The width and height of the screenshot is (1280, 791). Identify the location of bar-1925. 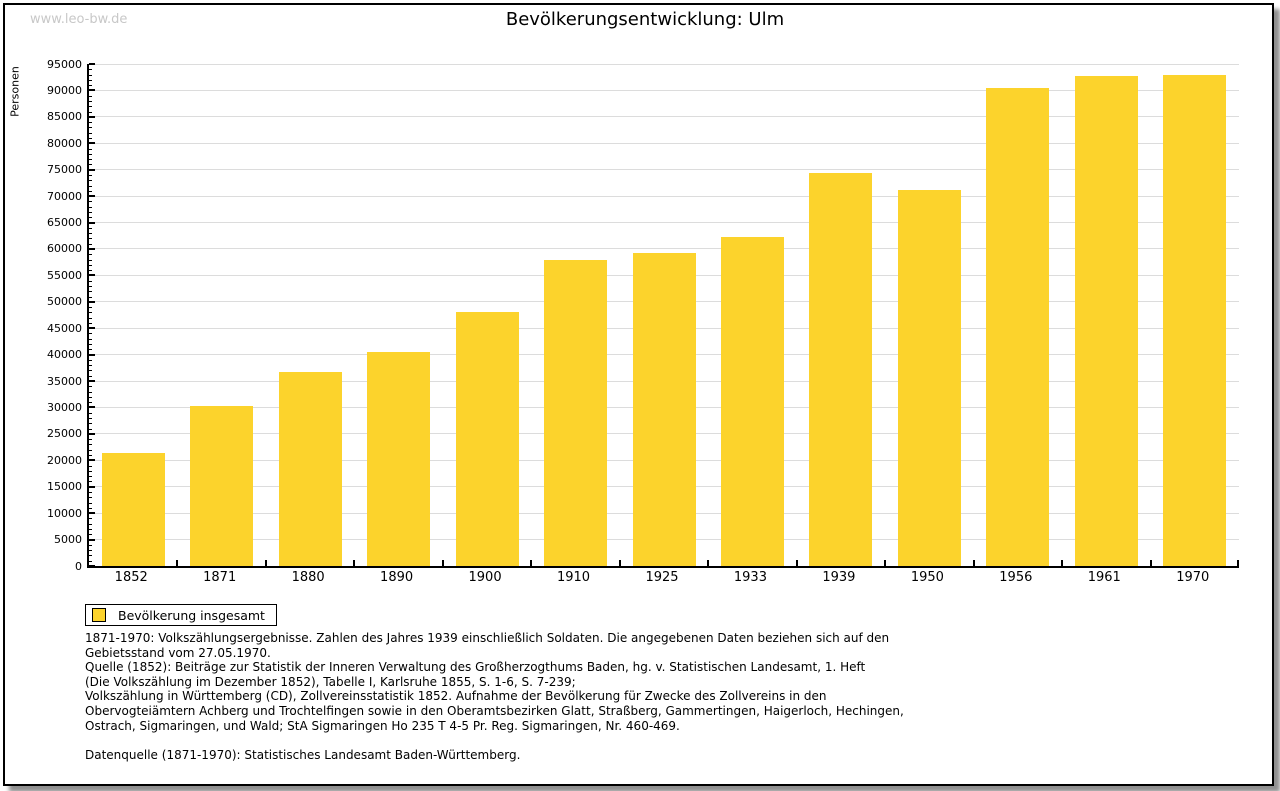
(664, 409).